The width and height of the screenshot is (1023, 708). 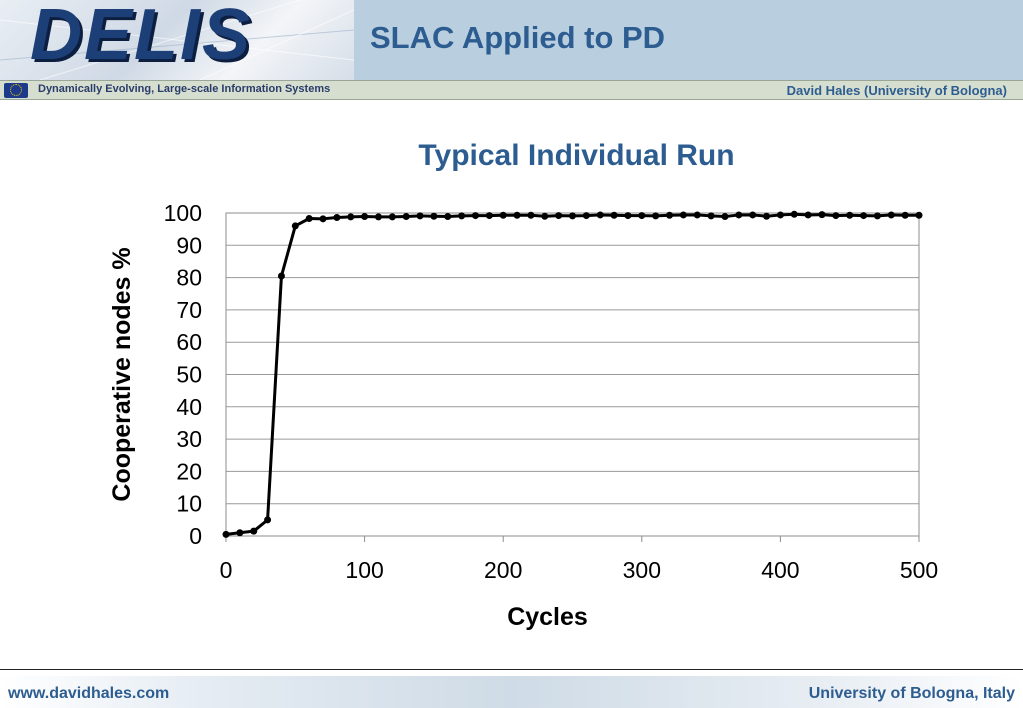 I want to click on y-tick-label: 90, so click(x=189, y=245).